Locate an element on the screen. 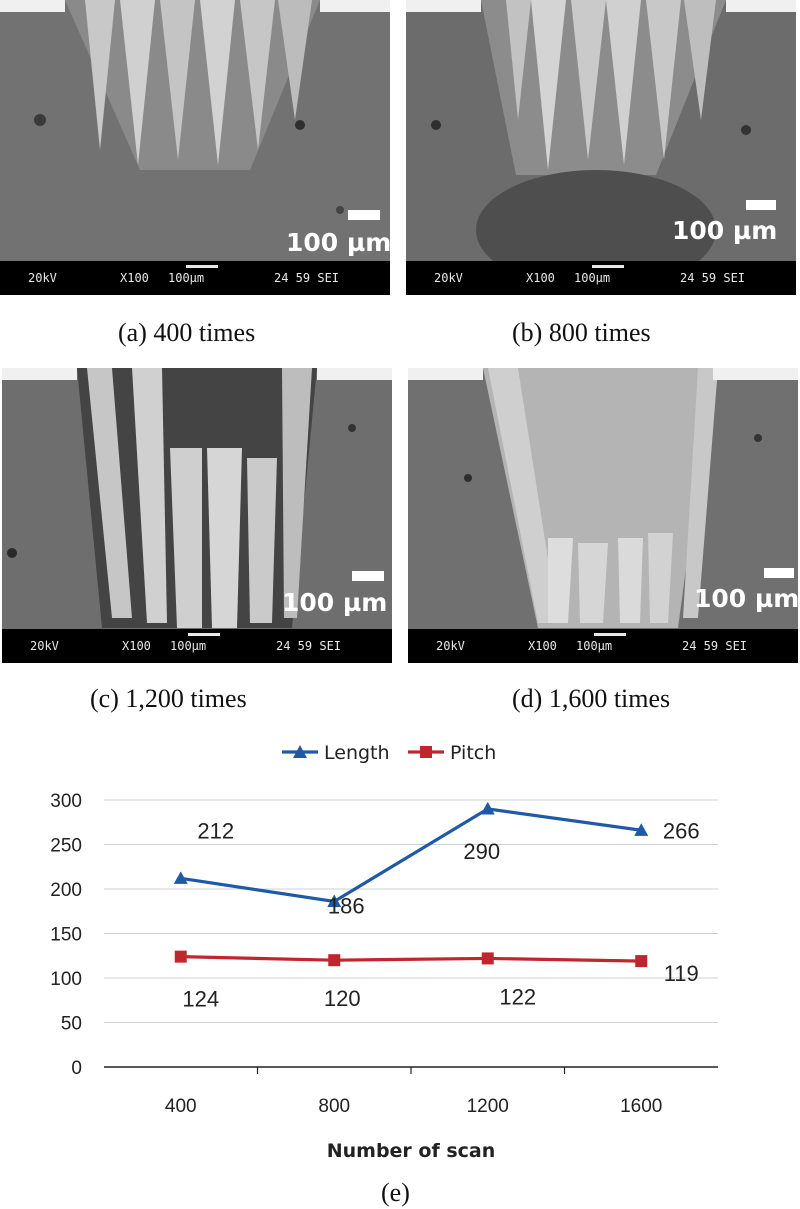 This screenshot has width=800, height=1209. data-label: 290 is located at coordinates (481, 851).